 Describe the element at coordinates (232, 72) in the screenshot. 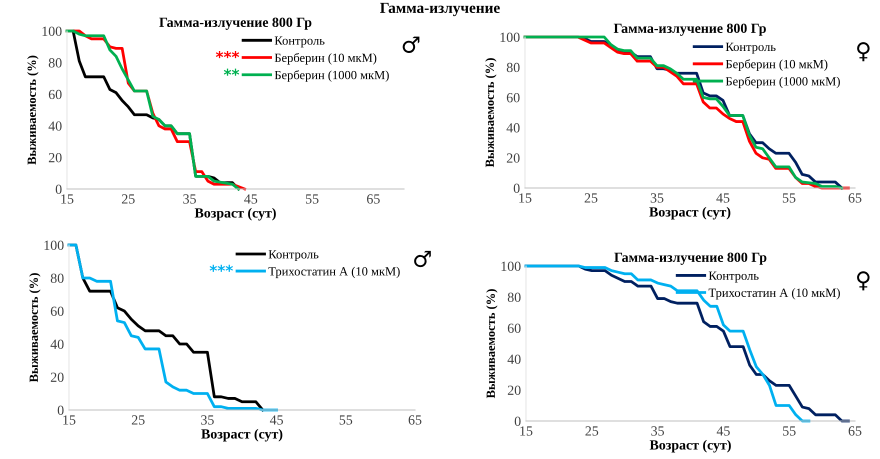

I see `annotation: **` at that location.